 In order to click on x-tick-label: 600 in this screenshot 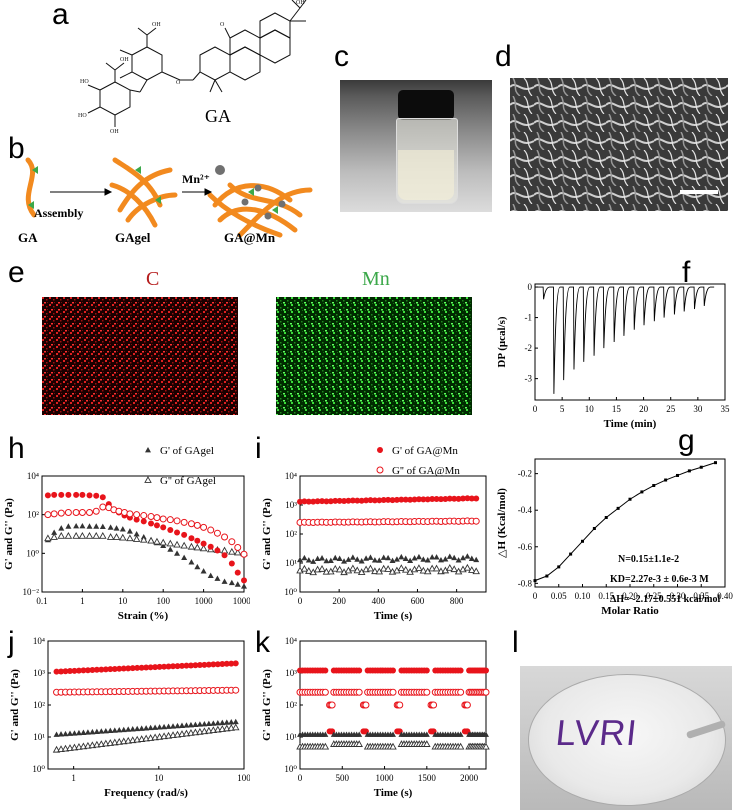, I will do `click(418, 601)`.